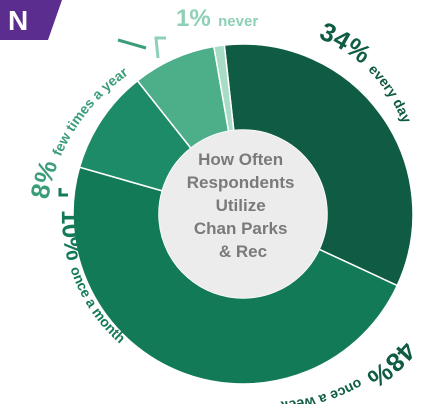 The width and height of the screenshot is (435, 404). I want to click on label-guides, so click(112, 116).